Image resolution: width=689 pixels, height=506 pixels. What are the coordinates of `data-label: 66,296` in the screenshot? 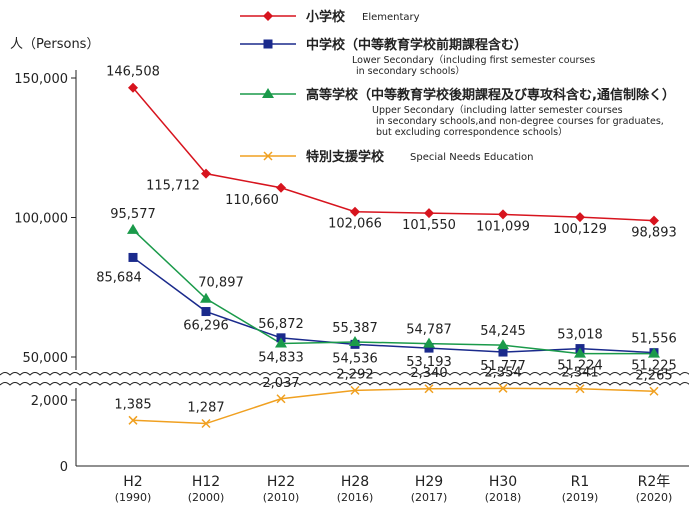 It's located at (206, 326).